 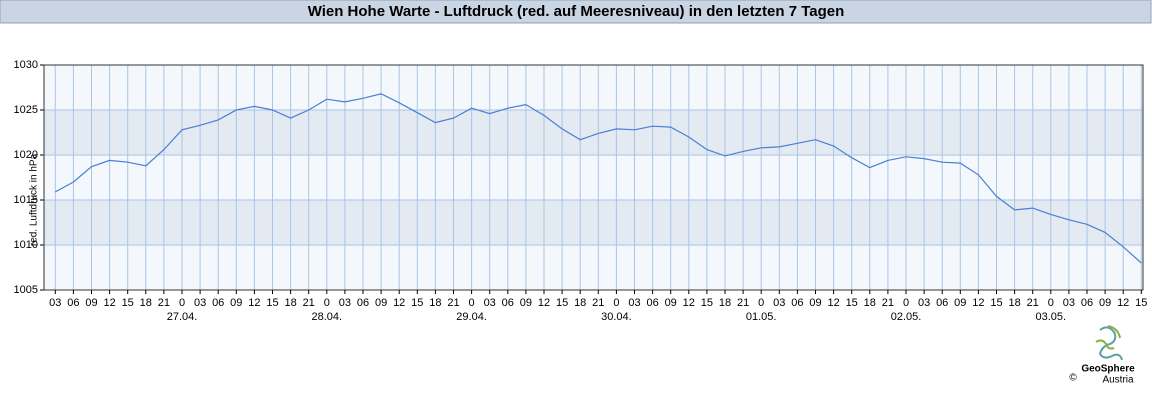 What do you see at coordinates (26, 110) in the screenshot?
I see `y-tick-label: 1025` at bounding box center [26, 110].